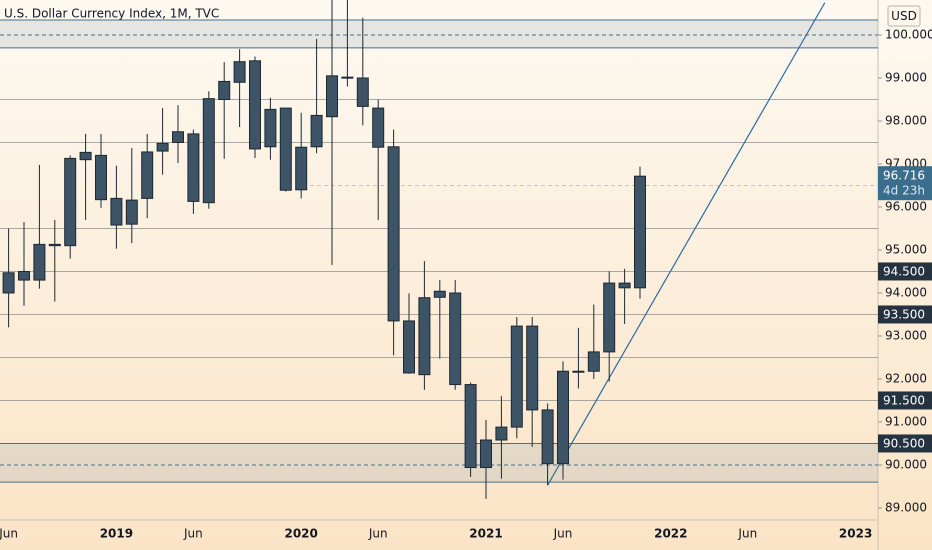 This screenshot has width=932, height=550. Describe the element at coordinates (904, 176) in the screenshot. I see `last-price-label: 96.716` at that location.